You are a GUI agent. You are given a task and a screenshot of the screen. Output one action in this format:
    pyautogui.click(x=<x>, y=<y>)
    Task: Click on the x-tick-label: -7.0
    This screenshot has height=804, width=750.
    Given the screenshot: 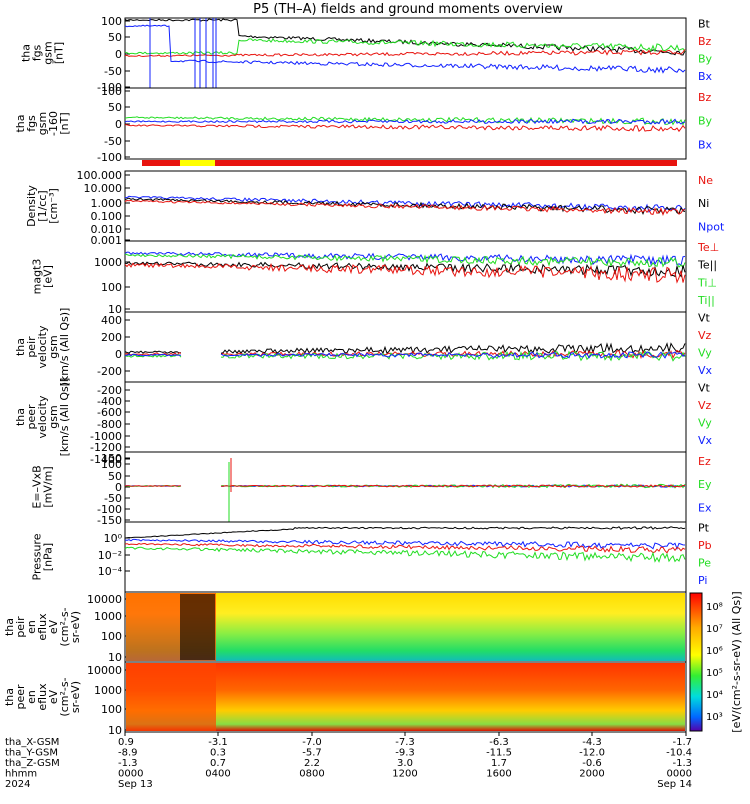 What is the action you would take?
    pyautogui.click(x=312, y=742)
    